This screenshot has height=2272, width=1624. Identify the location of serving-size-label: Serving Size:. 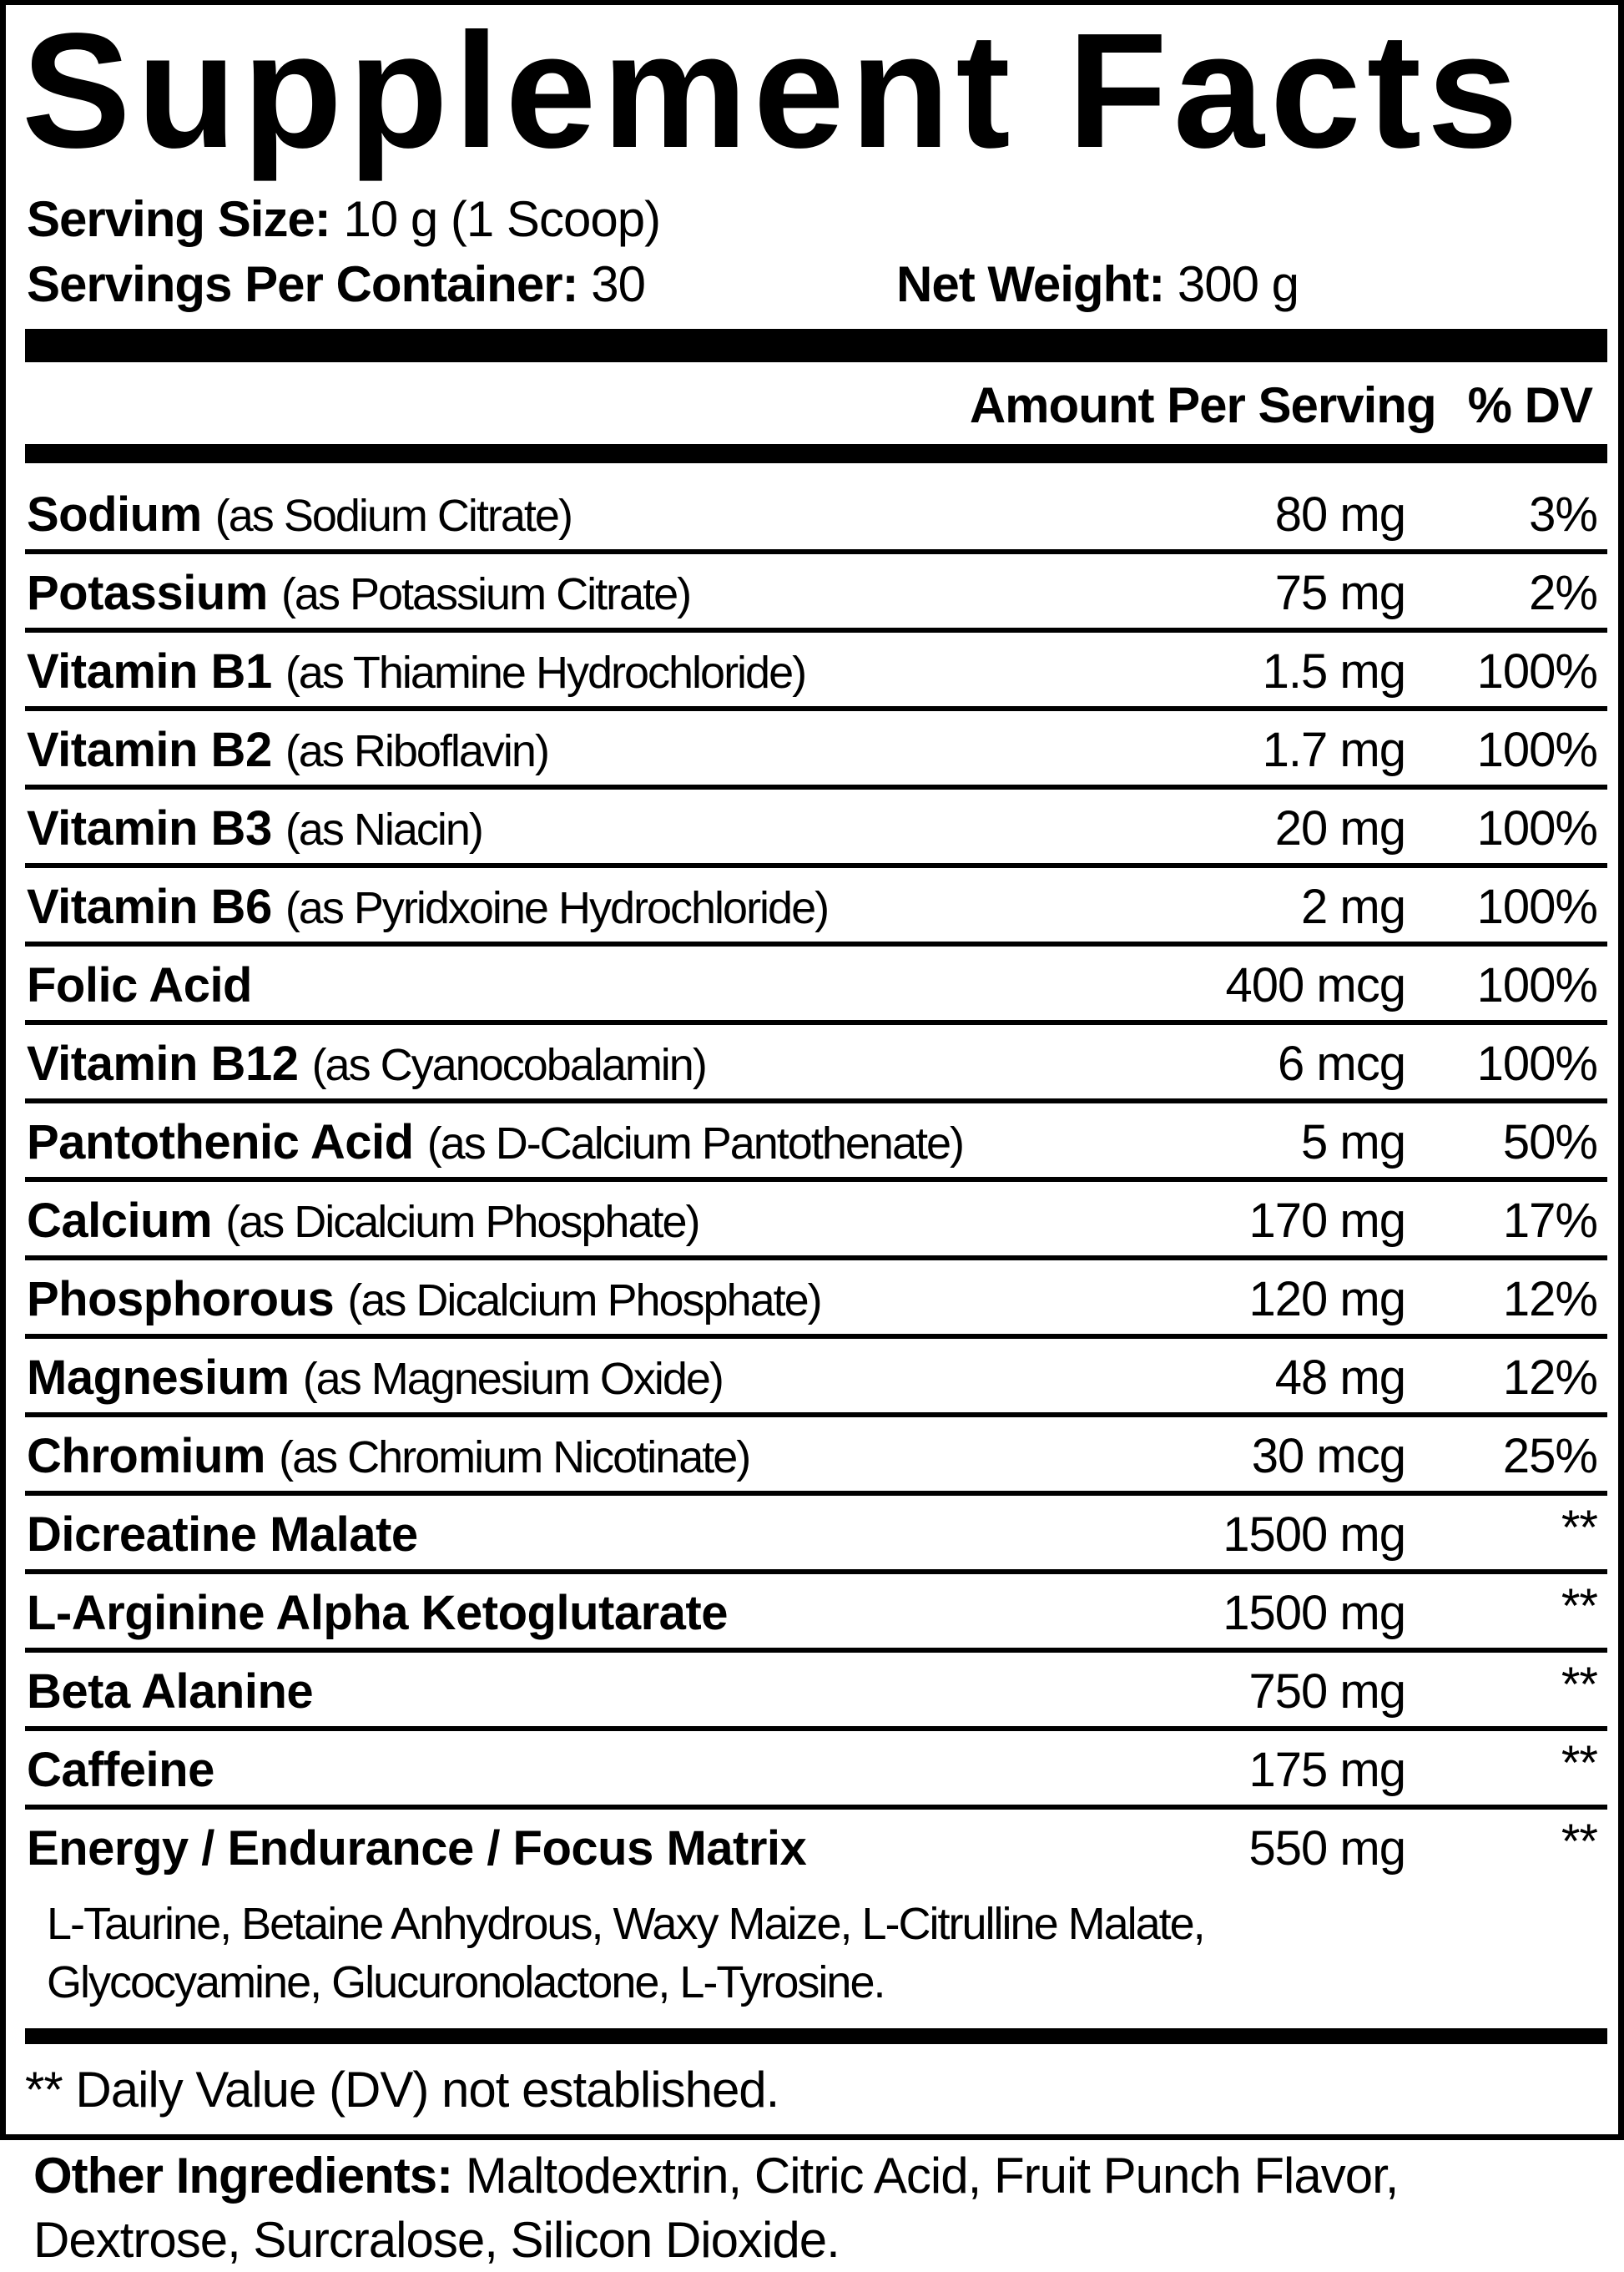
(179, 219).